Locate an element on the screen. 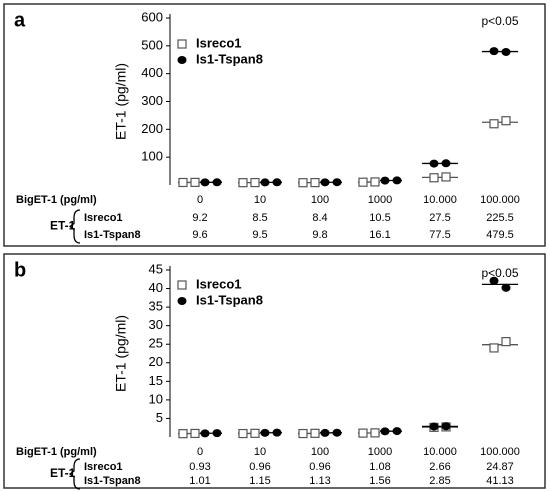 This screenshot has height=492, width=550. table-value: 41.13 is located at coordinates (500, 481).